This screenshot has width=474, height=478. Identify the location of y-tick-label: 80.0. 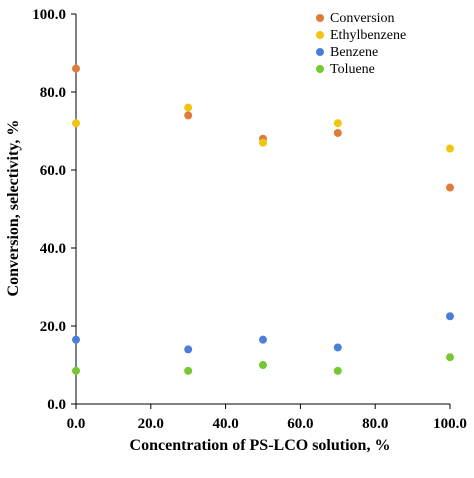
(53, 93).